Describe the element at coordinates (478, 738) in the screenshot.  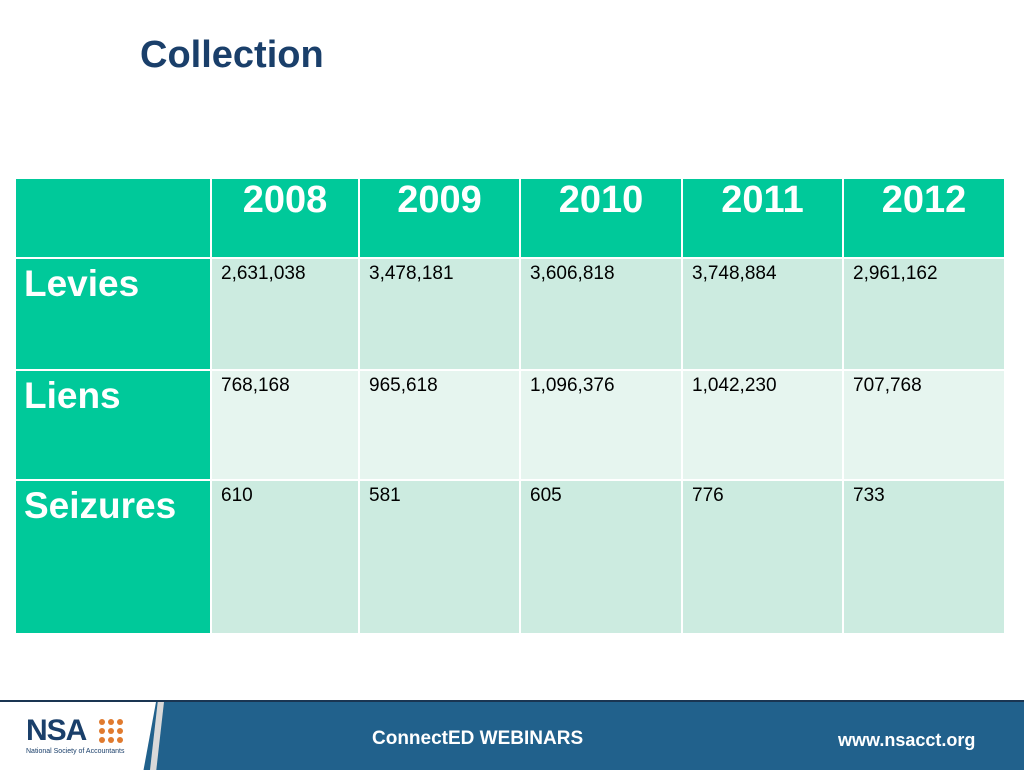
I see `webinars-label: ConnectED WEBINARS` at that location.